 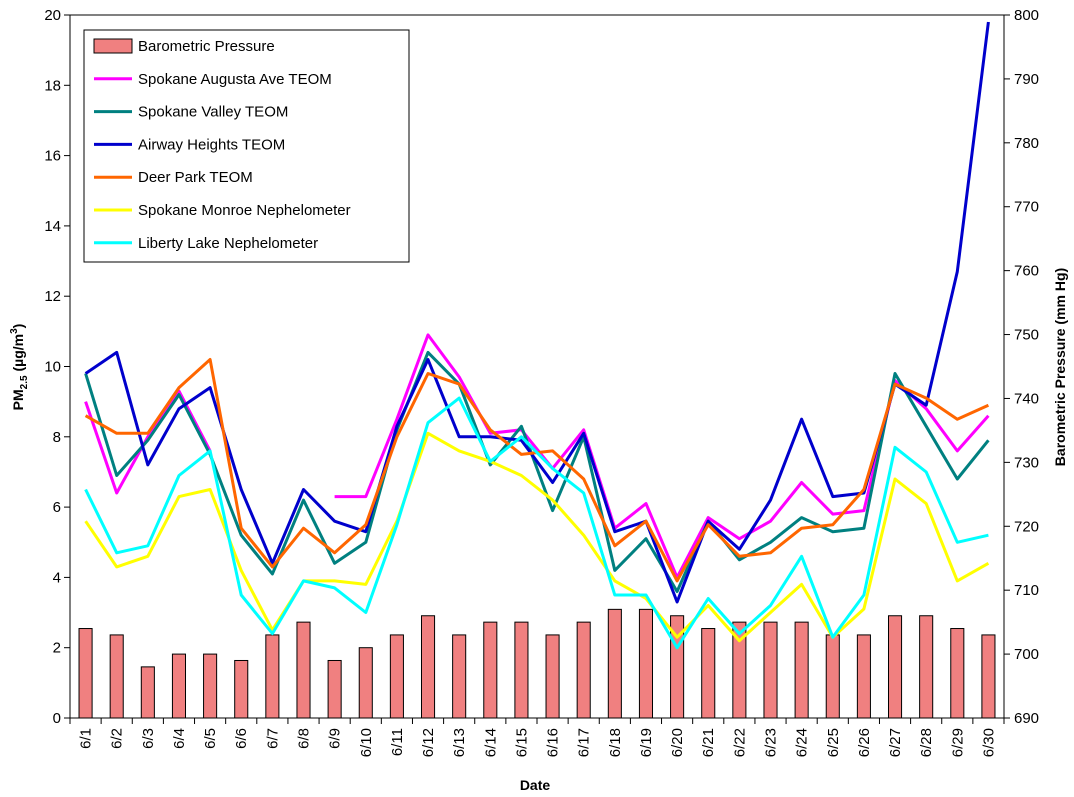 I want to click on left-y-tick-label: 8, so click(x=57, y=437).